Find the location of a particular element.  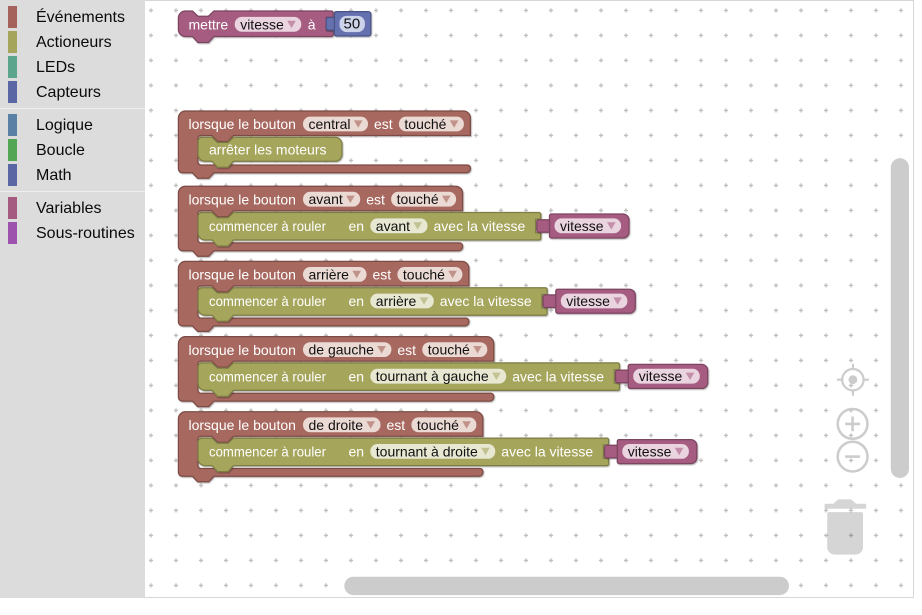

svg-text: tournant à gauche is located at coordinates (432, 376).